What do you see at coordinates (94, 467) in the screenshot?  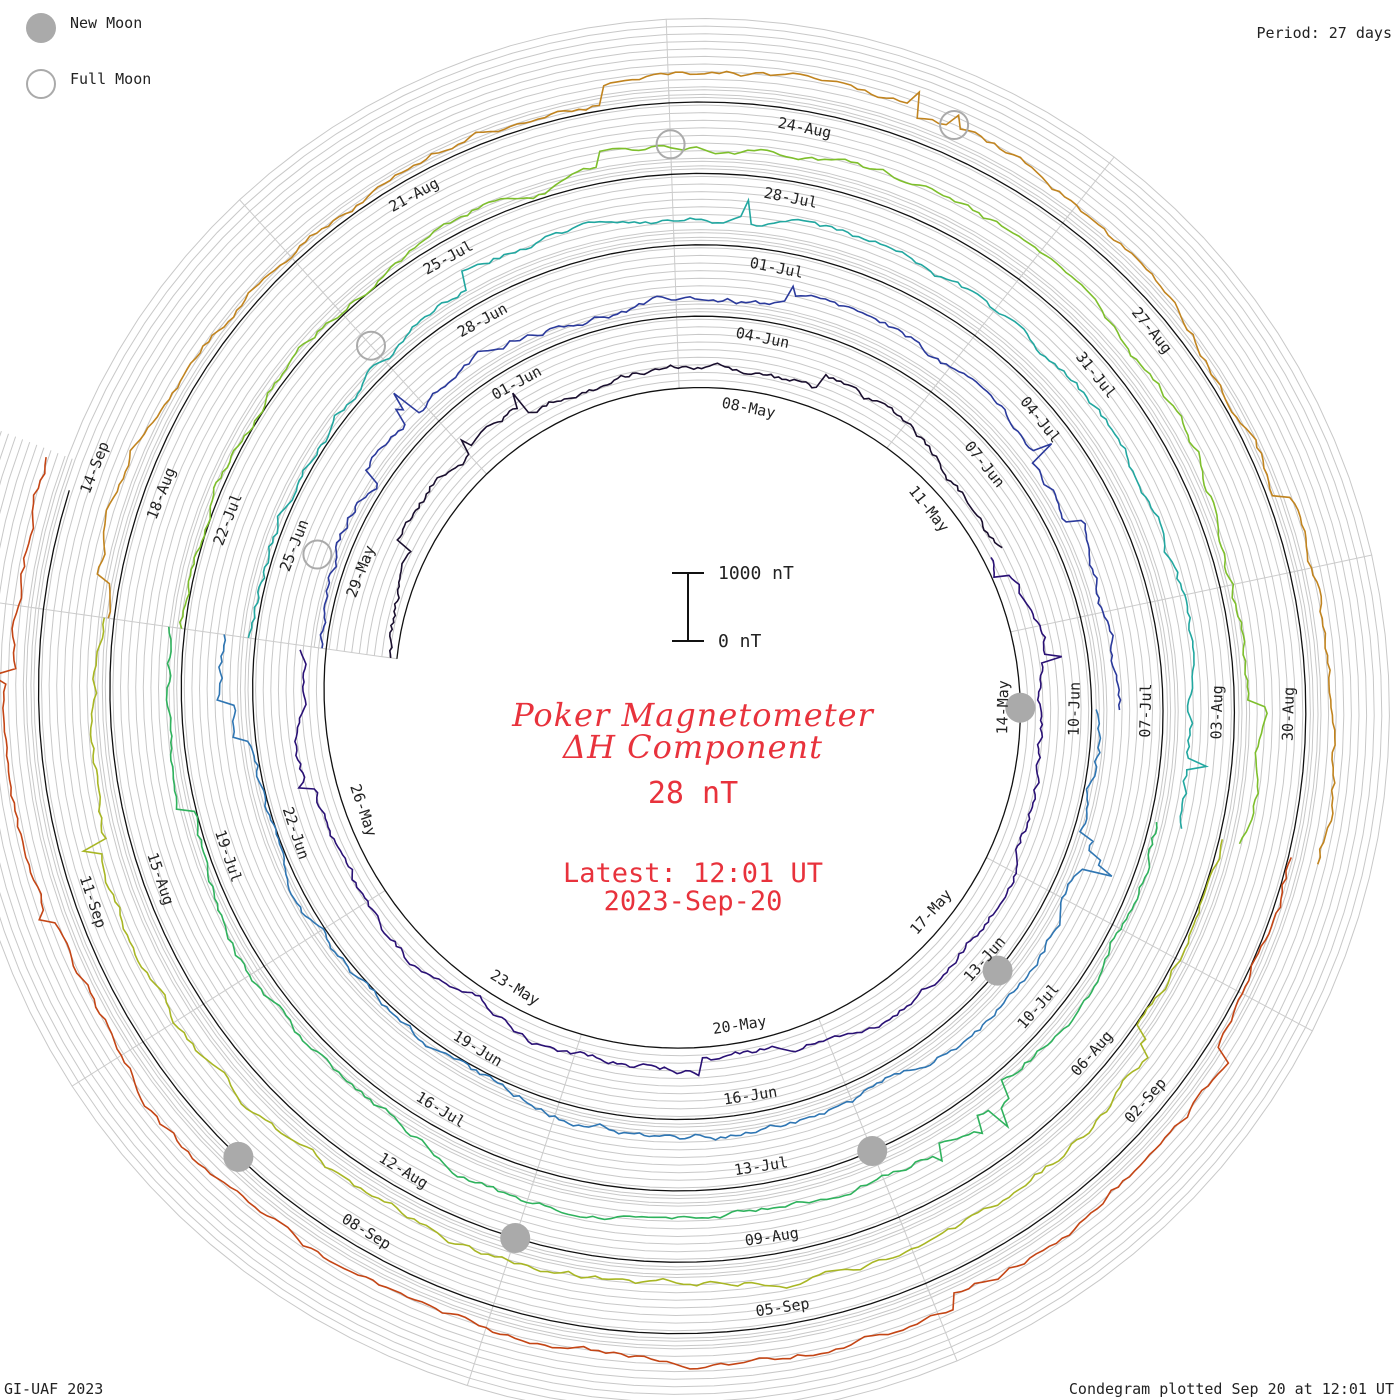 I see `date-label: 14-Sep` at bounding box center [94, 467].